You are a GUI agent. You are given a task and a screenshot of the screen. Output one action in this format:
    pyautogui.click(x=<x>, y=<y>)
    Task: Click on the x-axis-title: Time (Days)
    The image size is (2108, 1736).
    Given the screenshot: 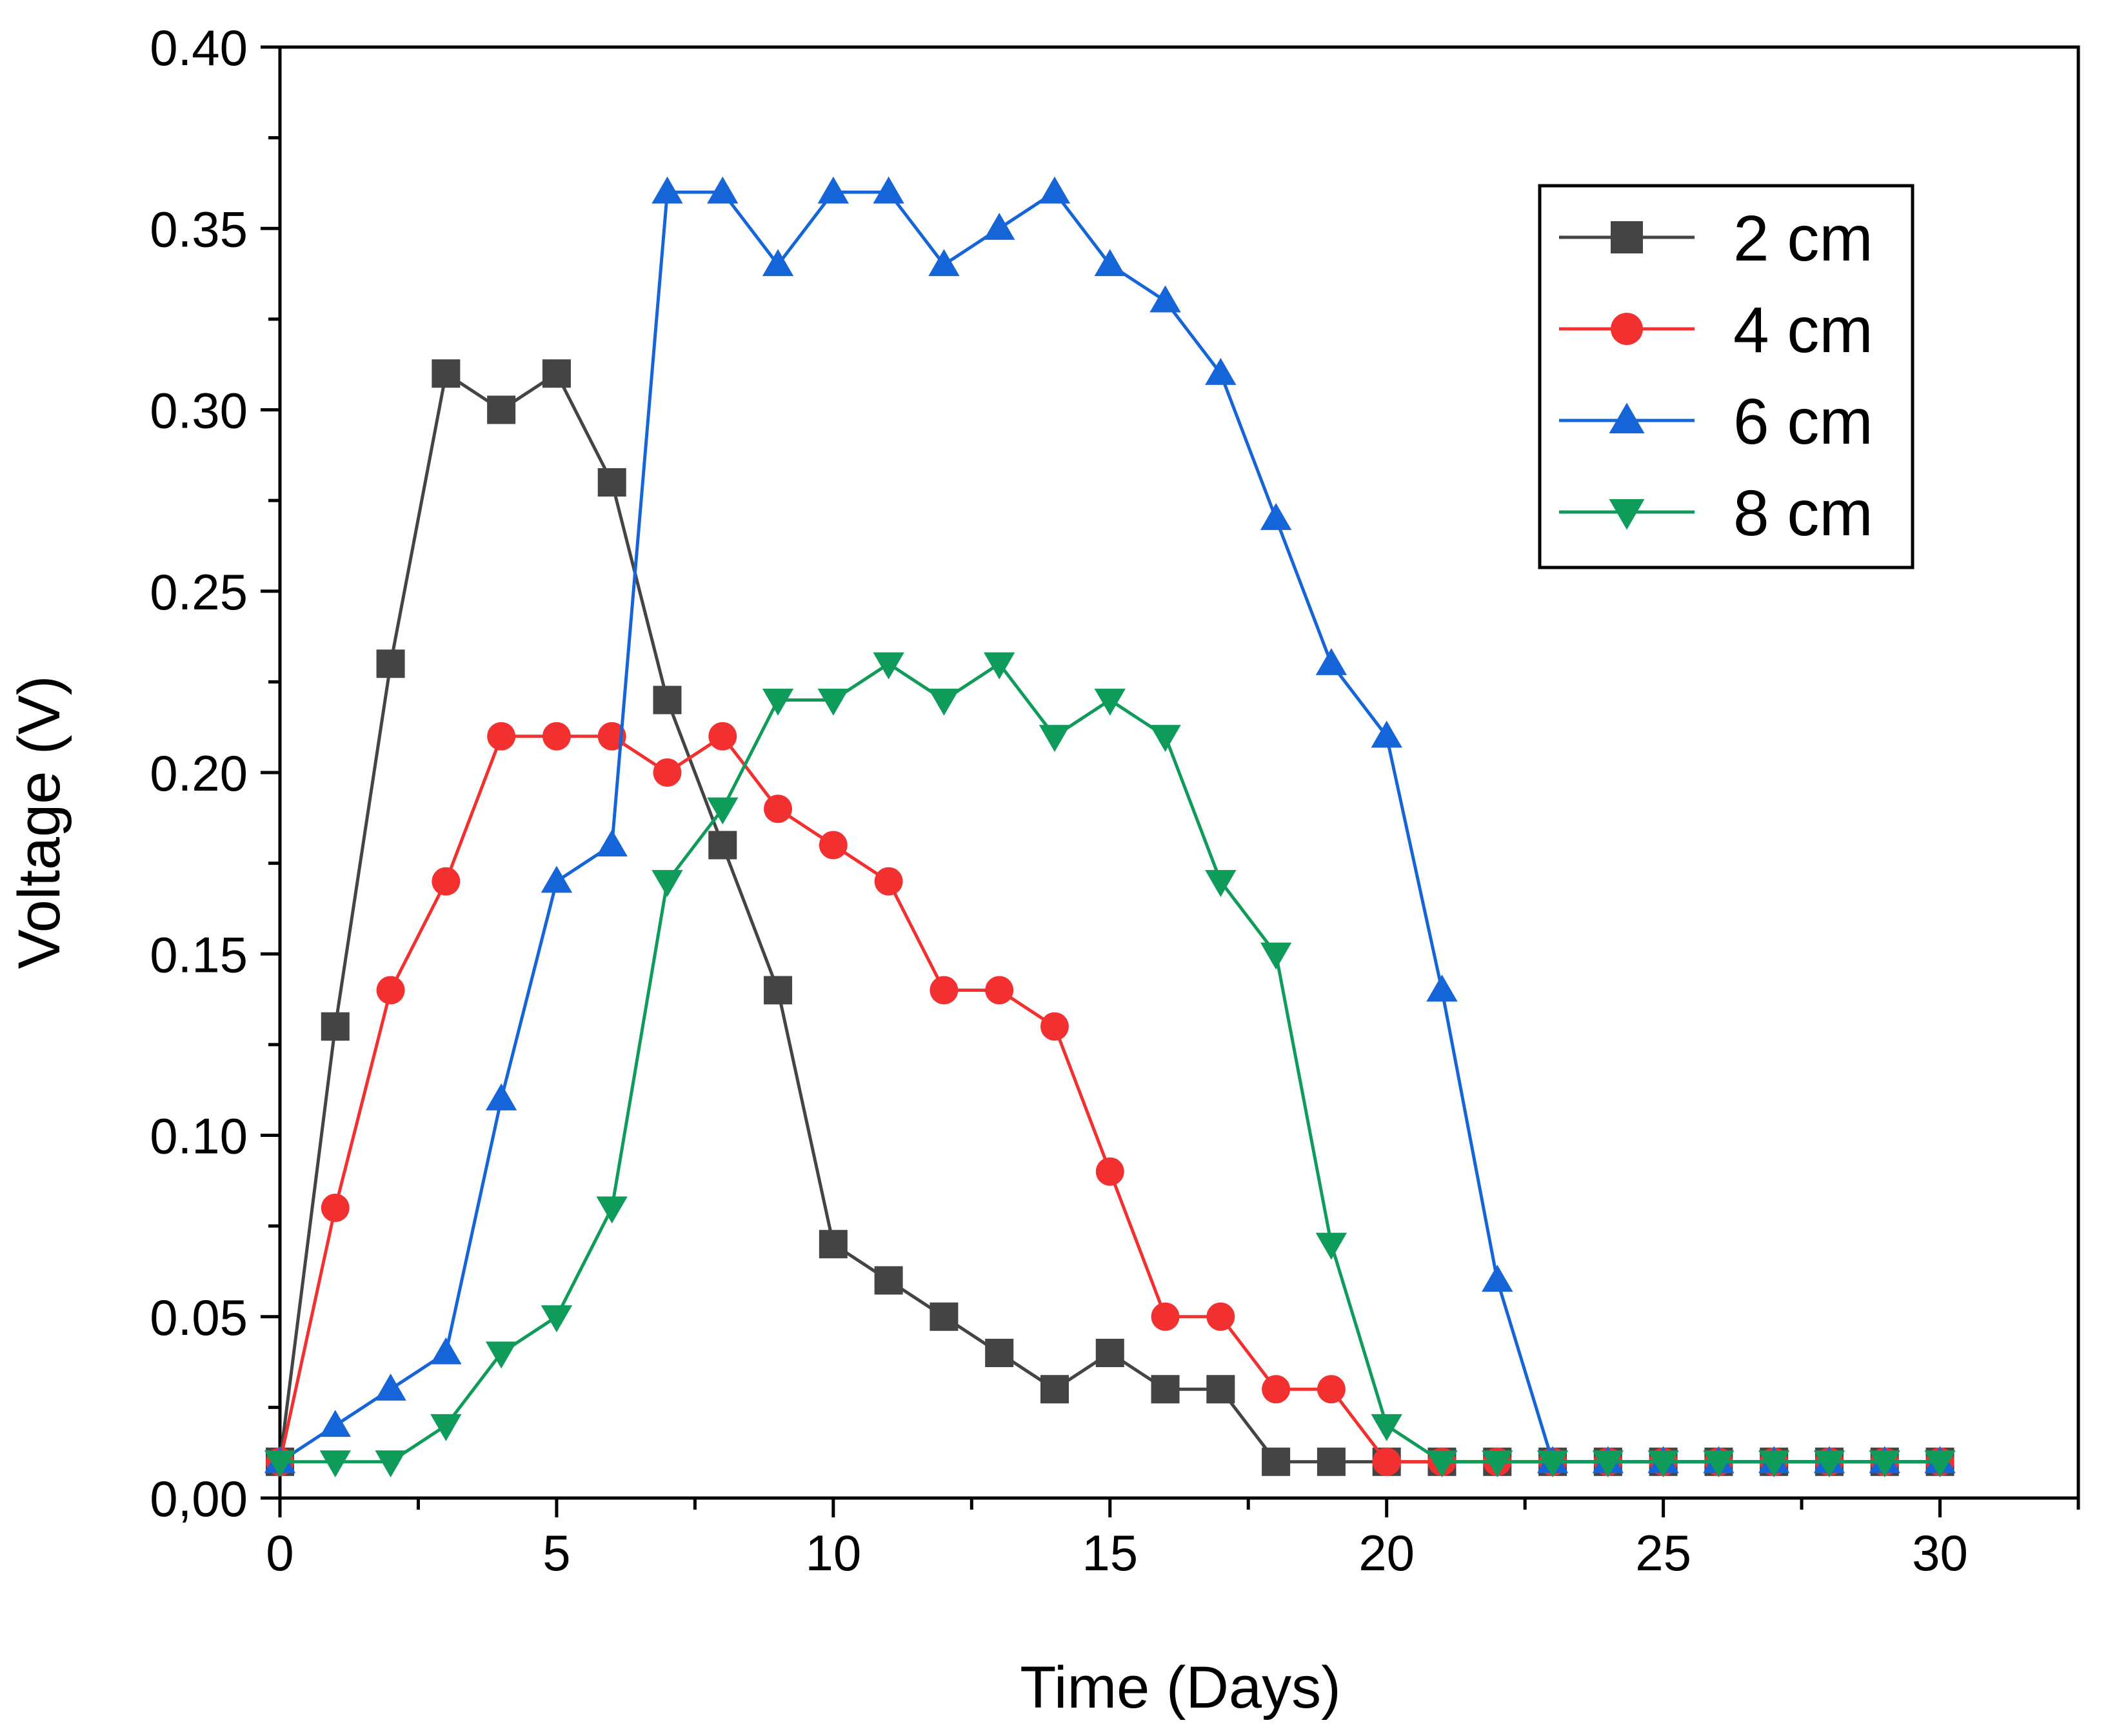 What is the action you would take?
    pyautogui.click(x=1180, y=1688)
    